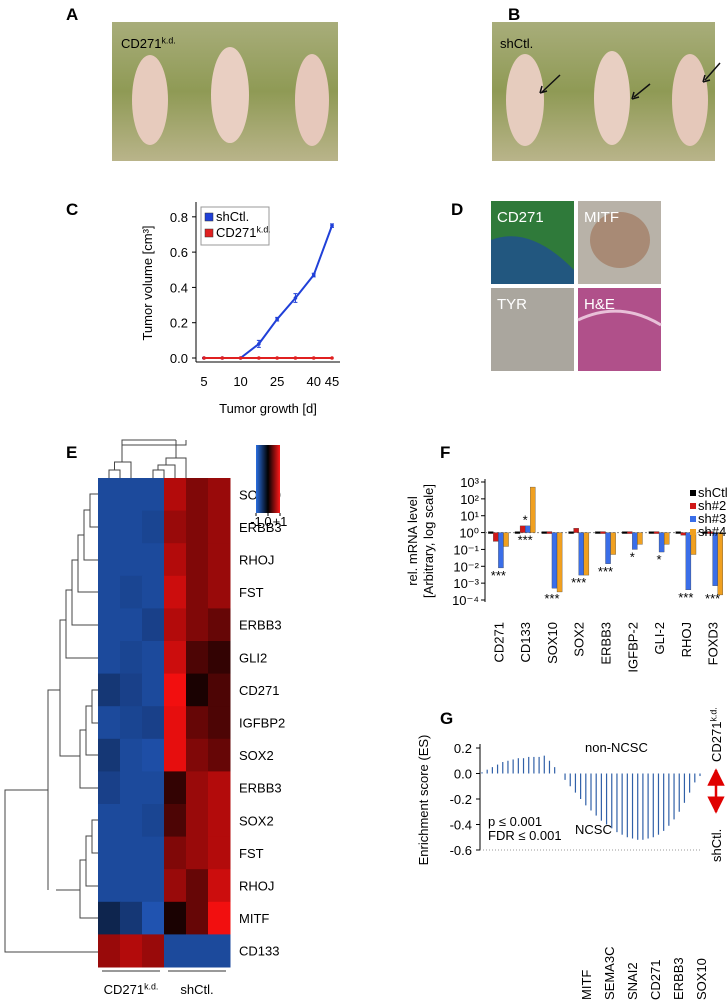 This screenshot has width=728, height=1003. Describe the element at coordinates (469, 516) in the screenshot. I see `y-tick-label: 10¹` at that location.